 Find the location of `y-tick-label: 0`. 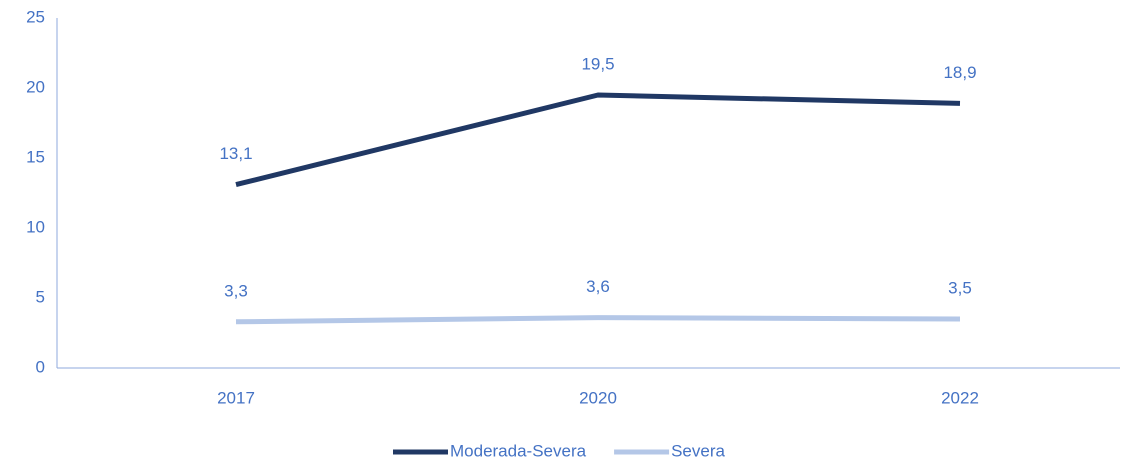

y-tick-label: 0 is located at coordinates (40, 366).